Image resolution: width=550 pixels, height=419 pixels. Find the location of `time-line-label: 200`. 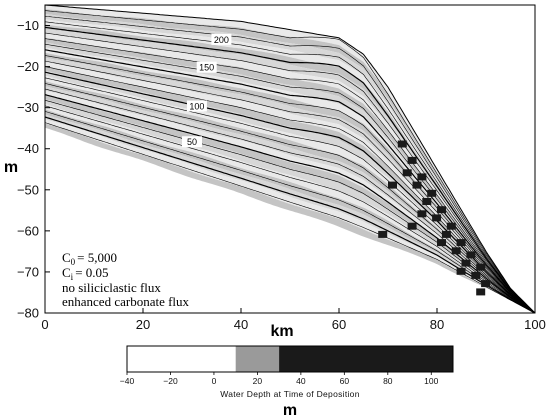

time-line-label: 200 is located at coordinates (221, 40).